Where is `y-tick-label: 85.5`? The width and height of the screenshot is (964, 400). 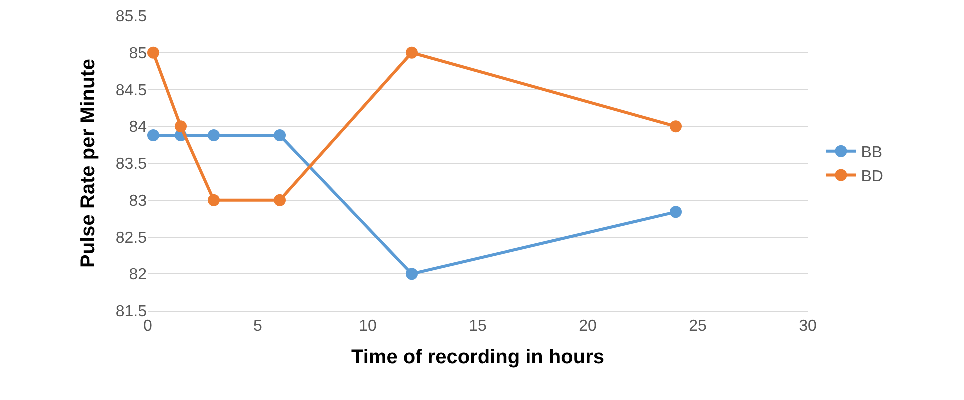 y-tick-label: 85.5 is located at coordinates (132, 17).